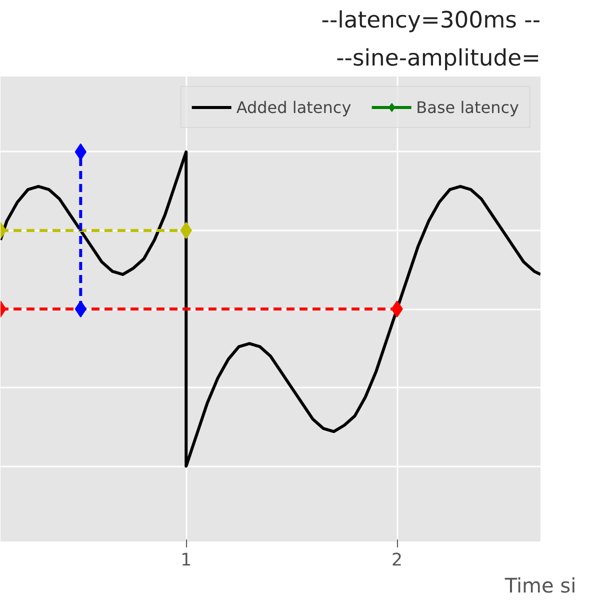 The image size is (600, 600). What do you see at coordinates (540, 586) in the screenshot?
I see `x-axis-title: Time si` at bounding box center [540, 586].